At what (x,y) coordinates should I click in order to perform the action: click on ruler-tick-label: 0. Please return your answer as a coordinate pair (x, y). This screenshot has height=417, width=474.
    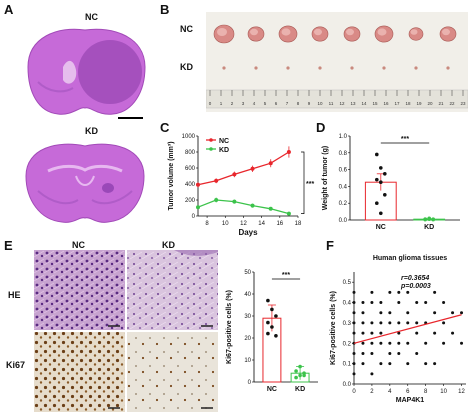
    Looking at the image, I should click on (210, 103).